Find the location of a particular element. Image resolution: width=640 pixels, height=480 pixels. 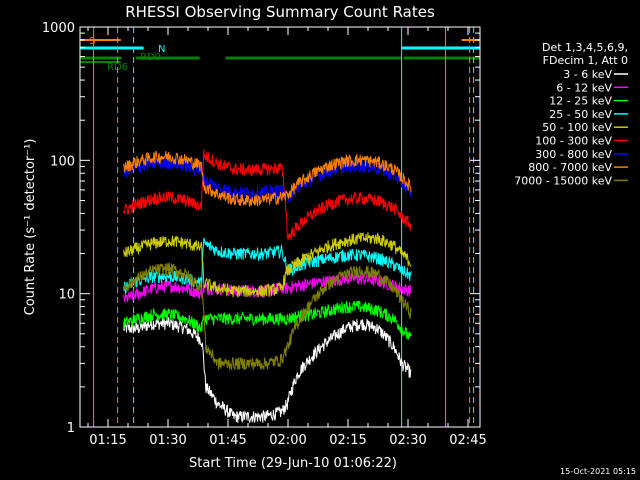

x-tick-label-02-30: 02:30 is located at coordinates (407, 440).